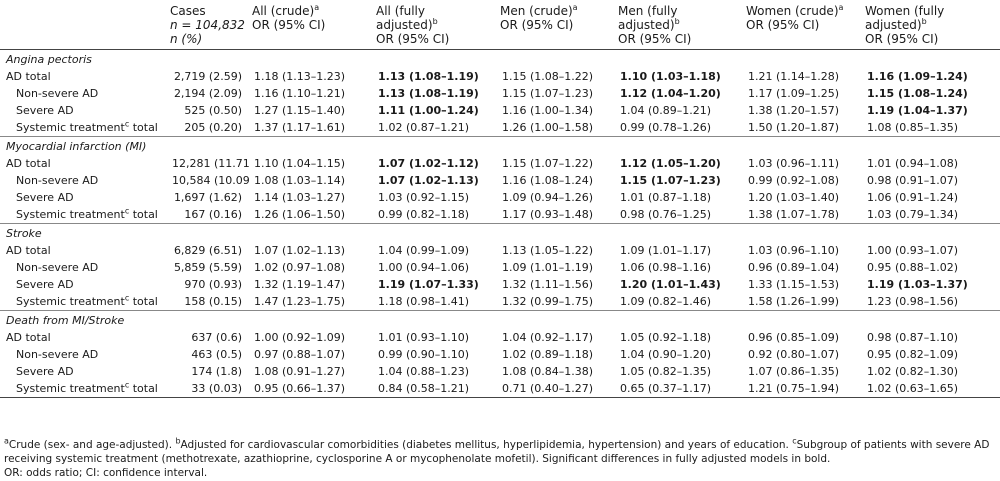  I want to click on section-title: Death from MI/Stroke, so click(500, 319).